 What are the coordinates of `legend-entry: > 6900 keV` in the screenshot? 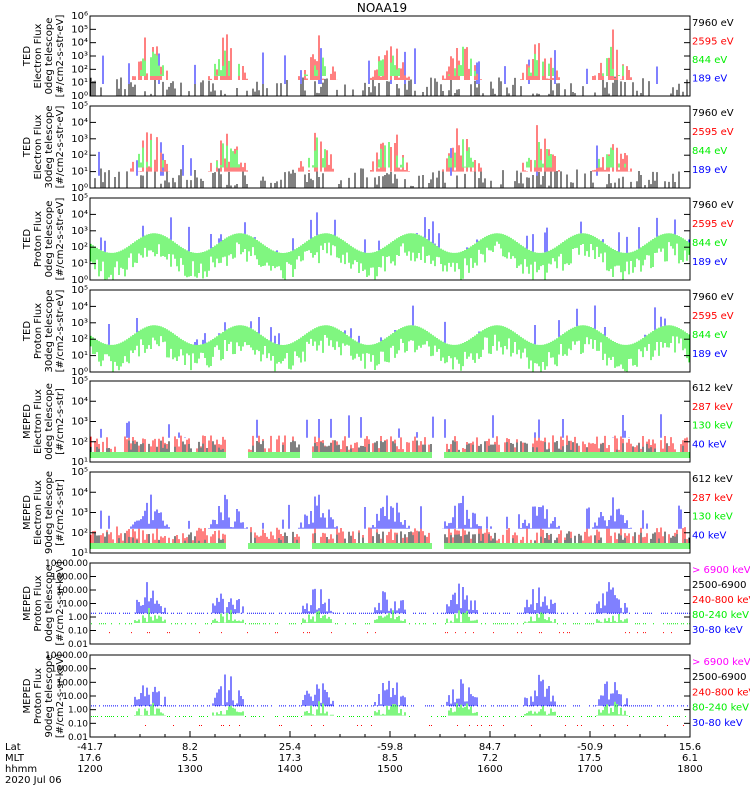 It's located at (721, 570).